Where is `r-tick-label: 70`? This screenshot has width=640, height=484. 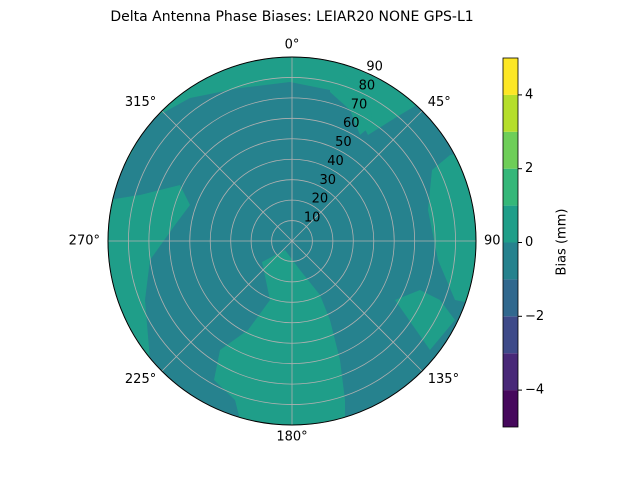
r-tick-label: 70 is located at coordinates (359, 104).